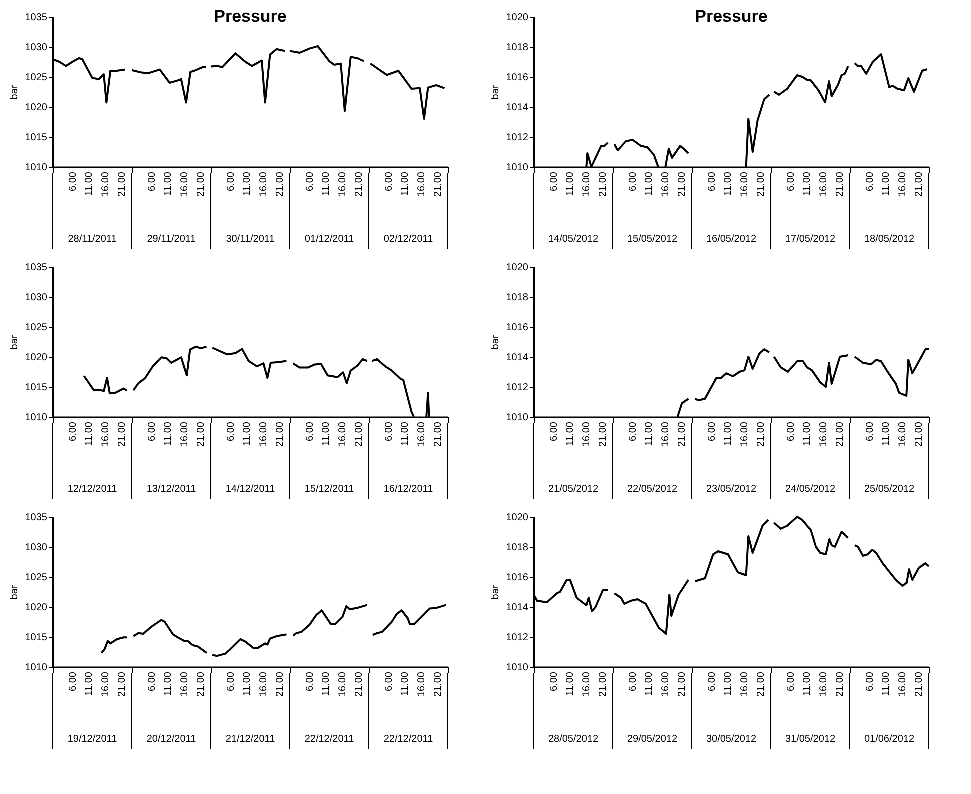  Describe the element at coordinates (810, 739) in the screenshot. I see `text: 31/05/2012` at that location.